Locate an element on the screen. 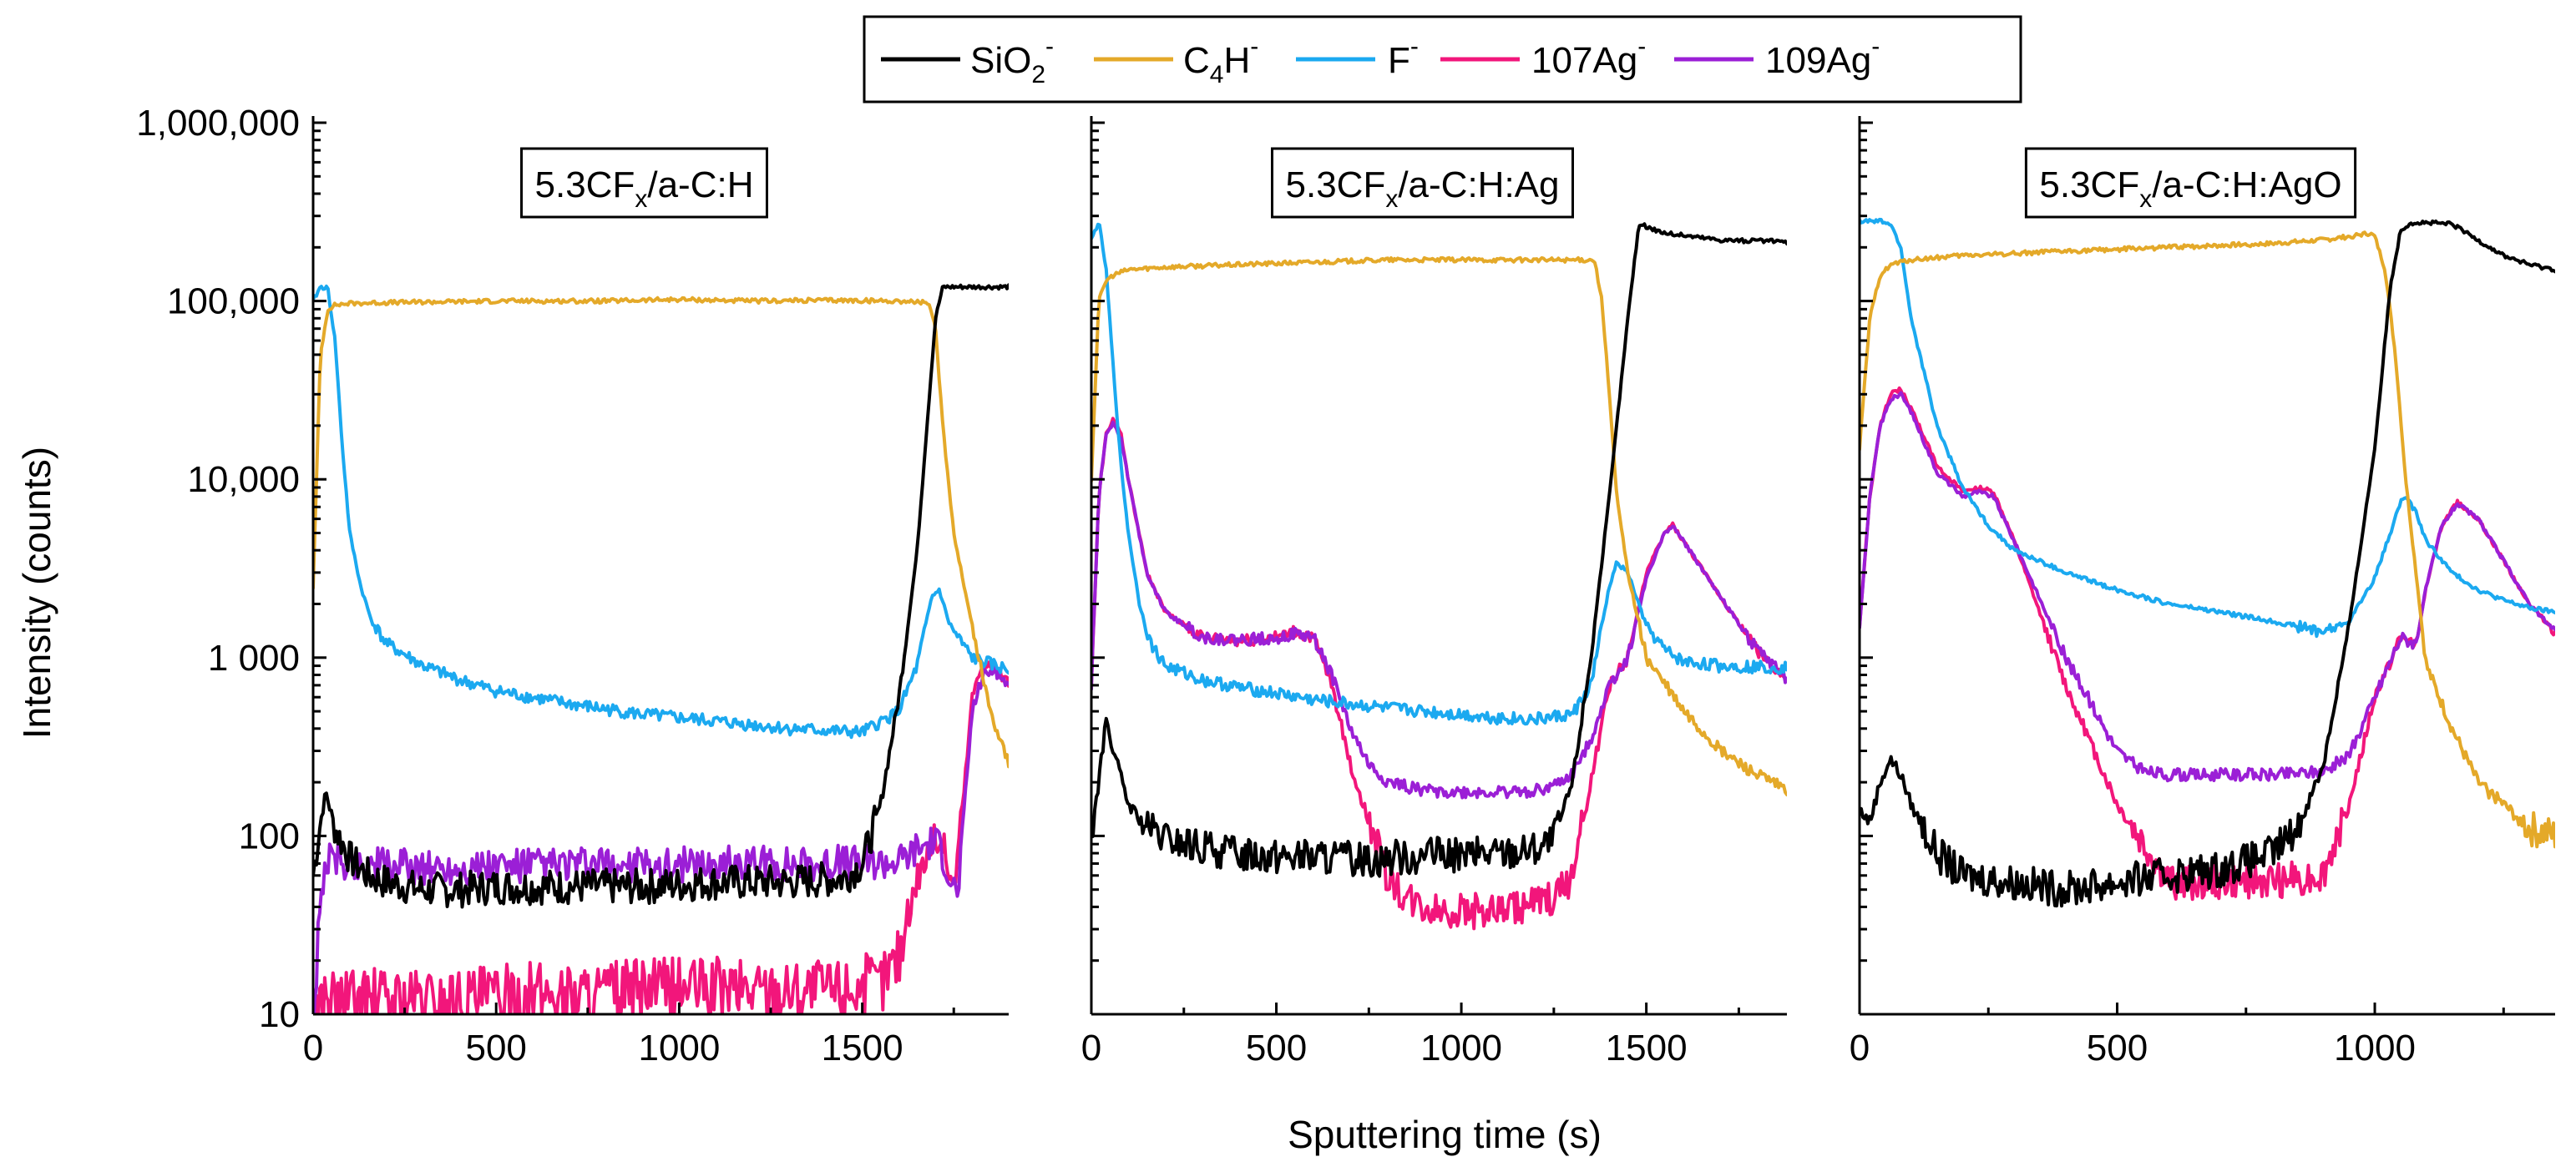  y-tick-label: 100 is located at coordinates (269, 836).